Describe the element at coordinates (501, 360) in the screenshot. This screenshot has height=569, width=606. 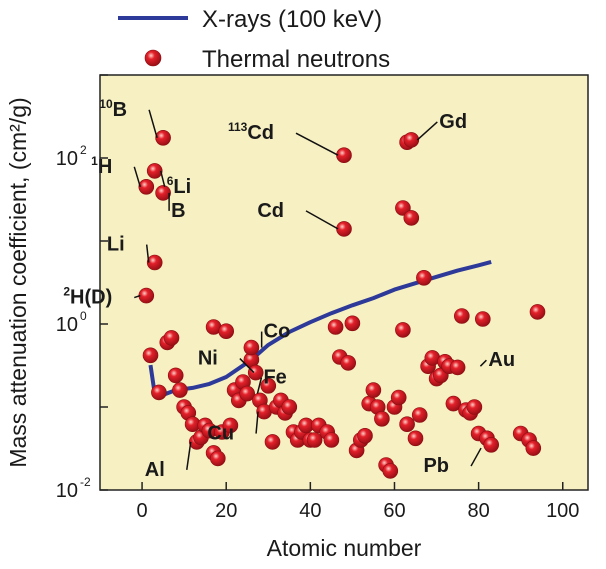
I see `annotation-label: Au` at that location.